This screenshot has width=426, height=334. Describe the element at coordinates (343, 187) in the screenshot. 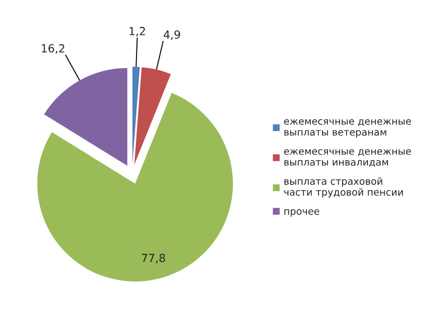

I see `legend-label: выплата страховой части трудовой пенсии` at that location.